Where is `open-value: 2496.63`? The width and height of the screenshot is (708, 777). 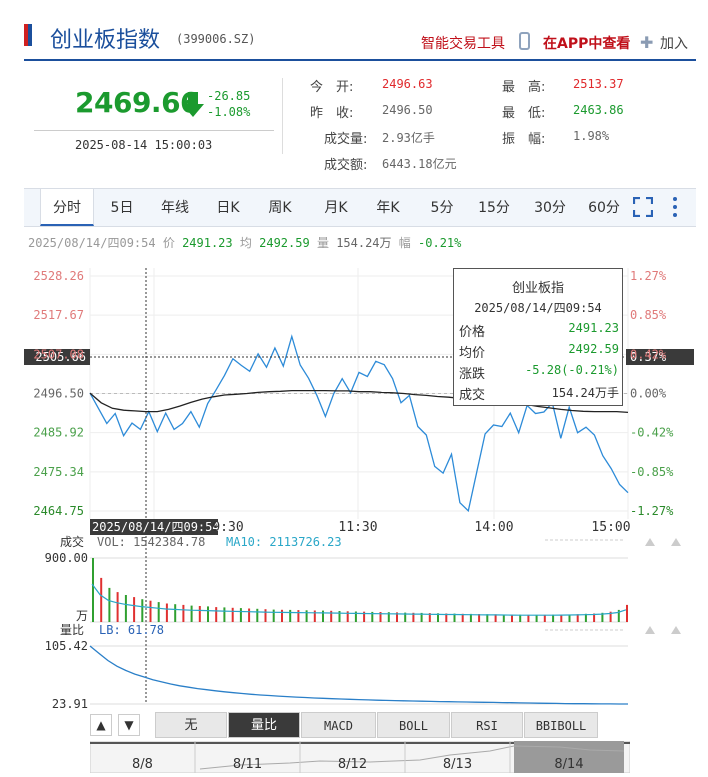
open-value: 2496.63 is located at coordinates (407, 84).